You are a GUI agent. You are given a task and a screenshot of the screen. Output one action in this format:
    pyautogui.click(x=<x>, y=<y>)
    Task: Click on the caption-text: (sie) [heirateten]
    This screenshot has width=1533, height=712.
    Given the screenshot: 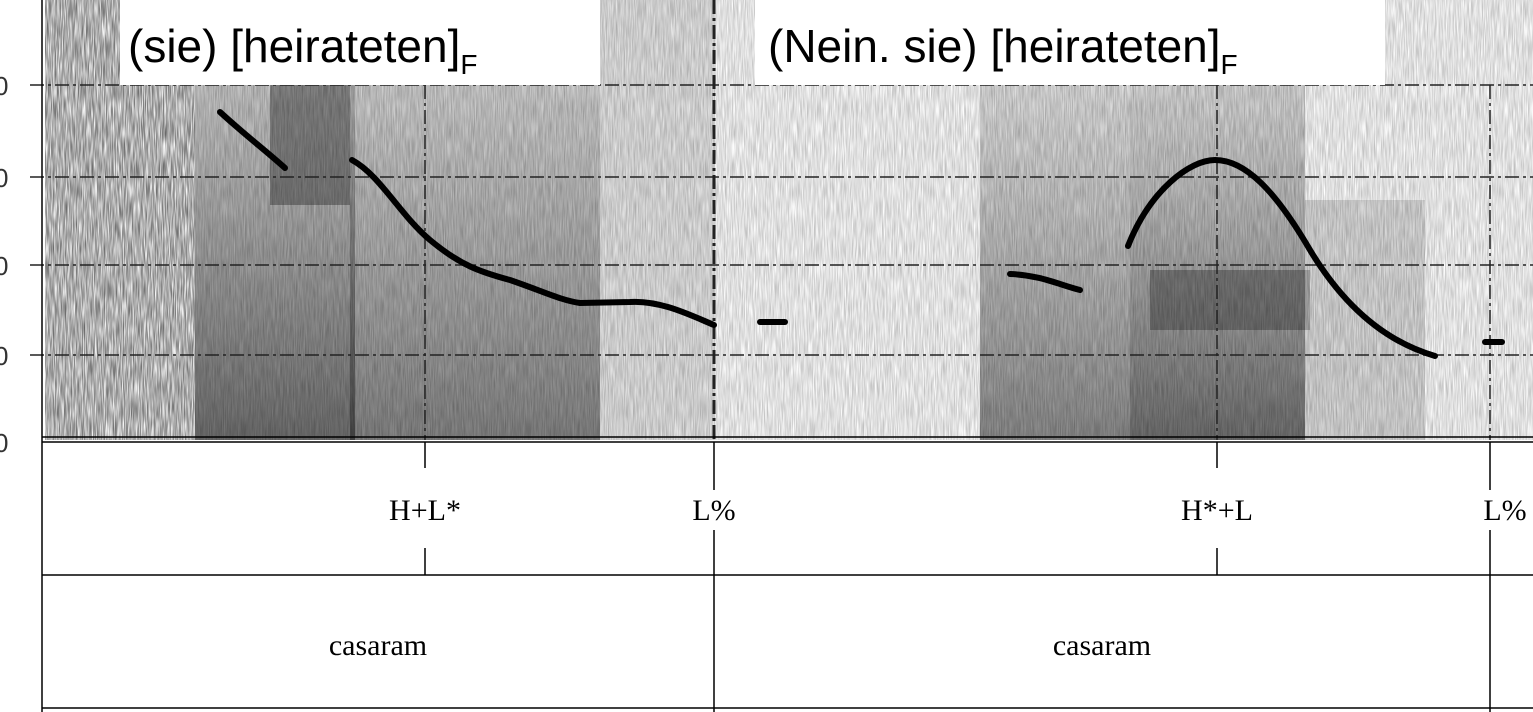 What is the action you would take?
    pyautogui.click(x=294, y=46)
    